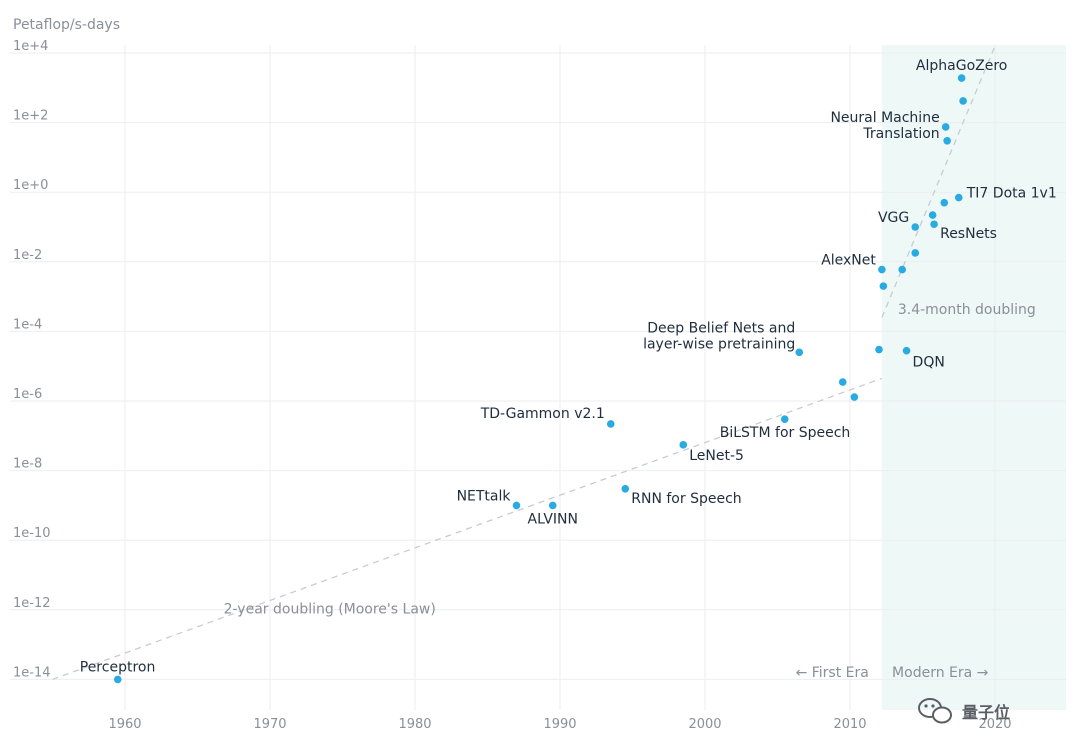 Image resolution: width=1080 pixels, height=754 pixels. What do you see at coordinates (66, 25) in the screenshot?
I see `y-axis-label: Petaflop/s-days` at bounding box center [66, 25].